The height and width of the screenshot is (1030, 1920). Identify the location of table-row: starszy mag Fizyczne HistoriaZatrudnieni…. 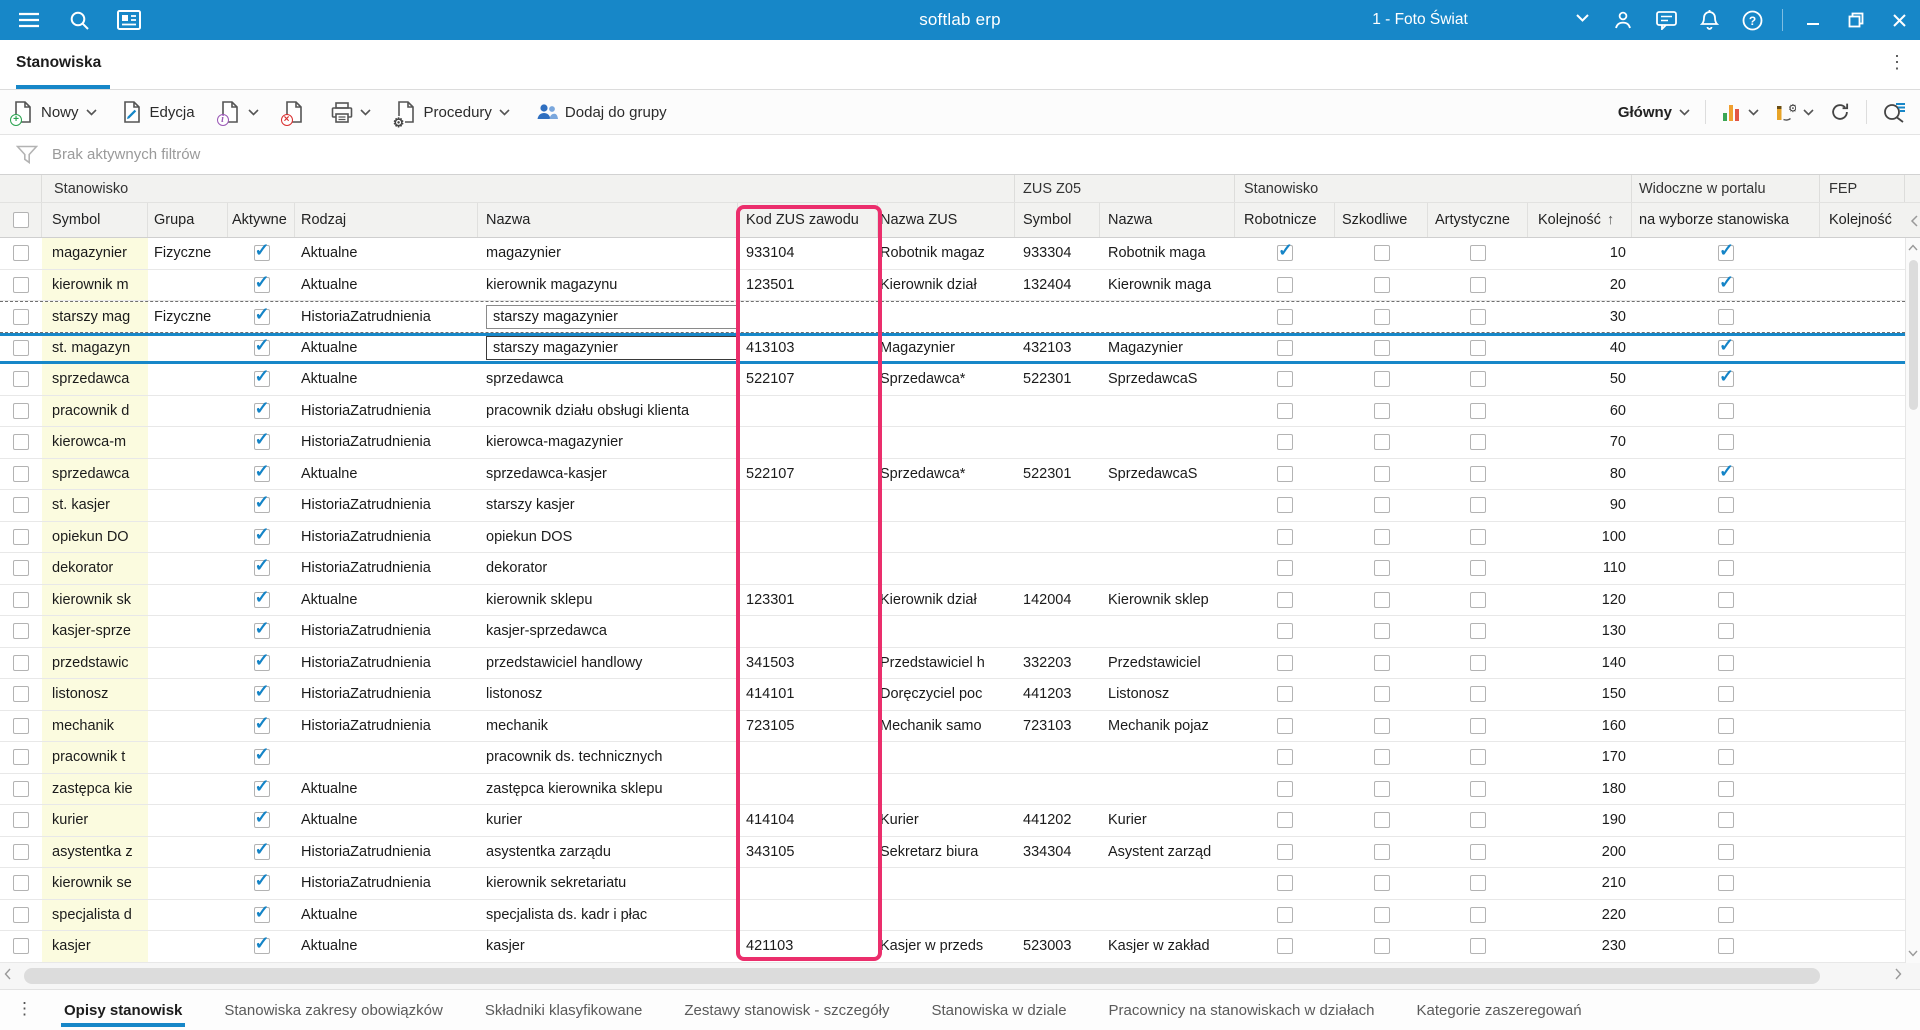
(952, 317).